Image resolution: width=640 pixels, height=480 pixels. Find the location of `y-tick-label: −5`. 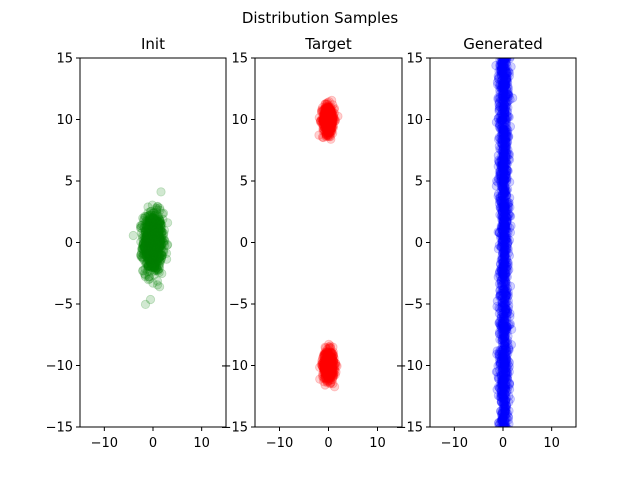

y-tick-label: −5 is located at coordinates (413, 305).